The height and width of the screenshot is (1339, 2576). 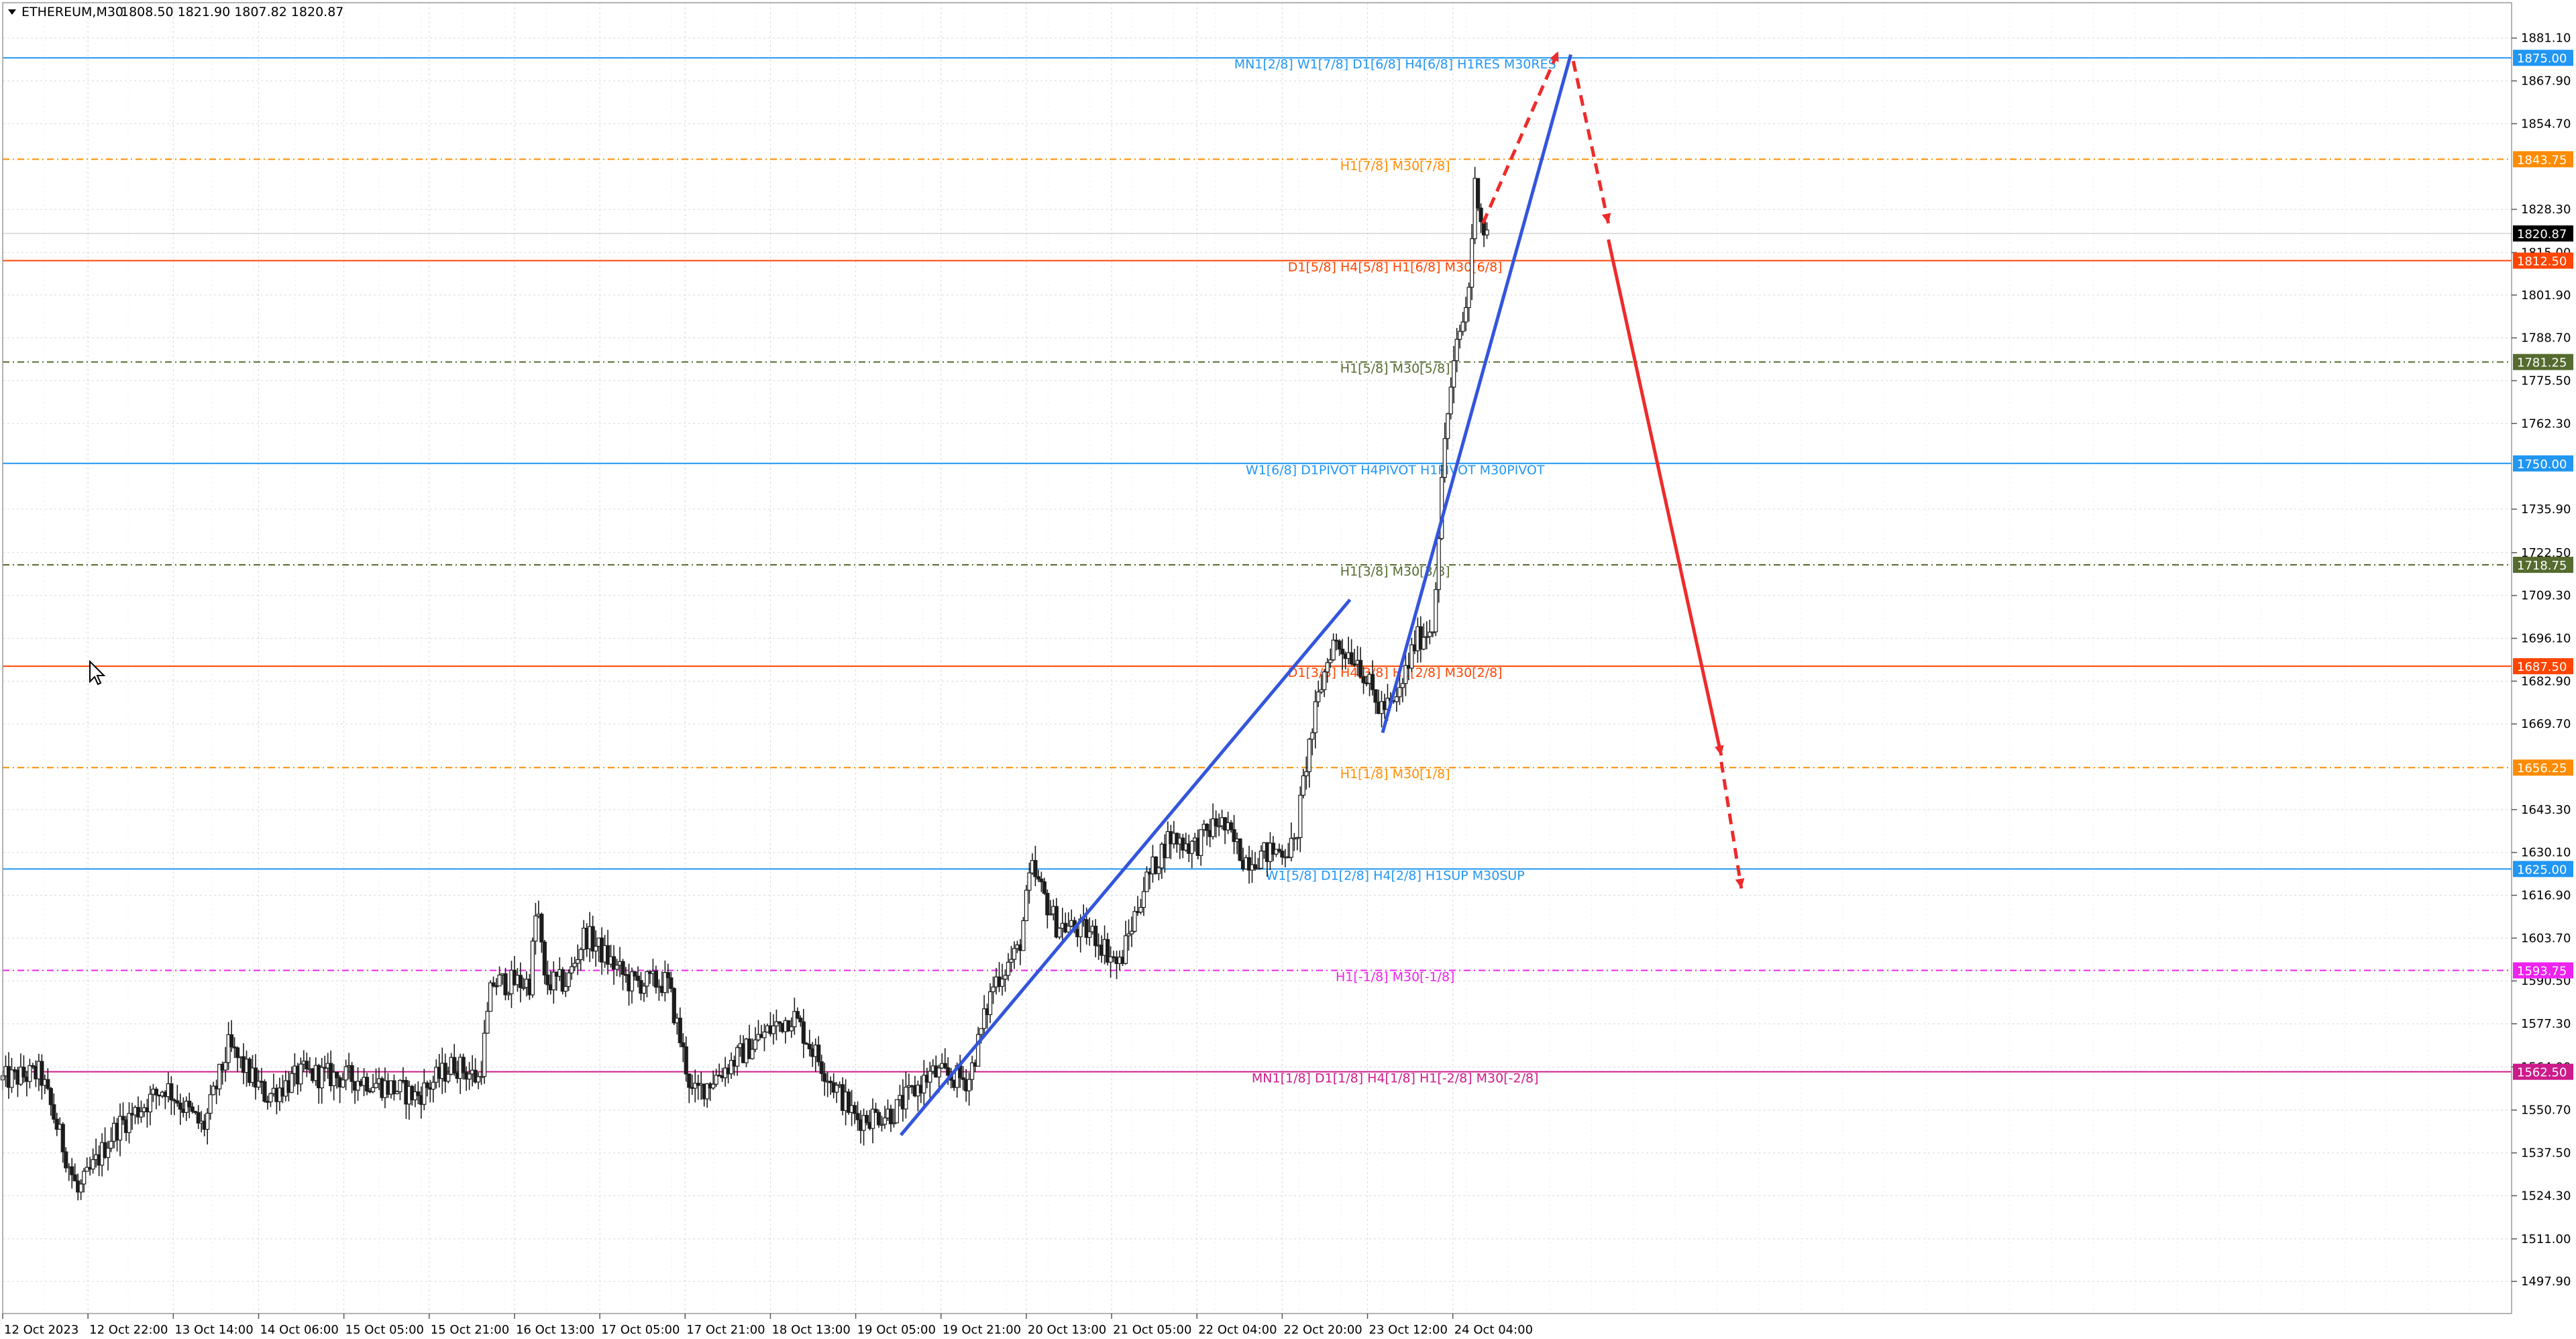 What do you see at coordinates (1554, 56) in the screenshot?
I see `forecast-arrowhead` at bounding box center [1554, 56].